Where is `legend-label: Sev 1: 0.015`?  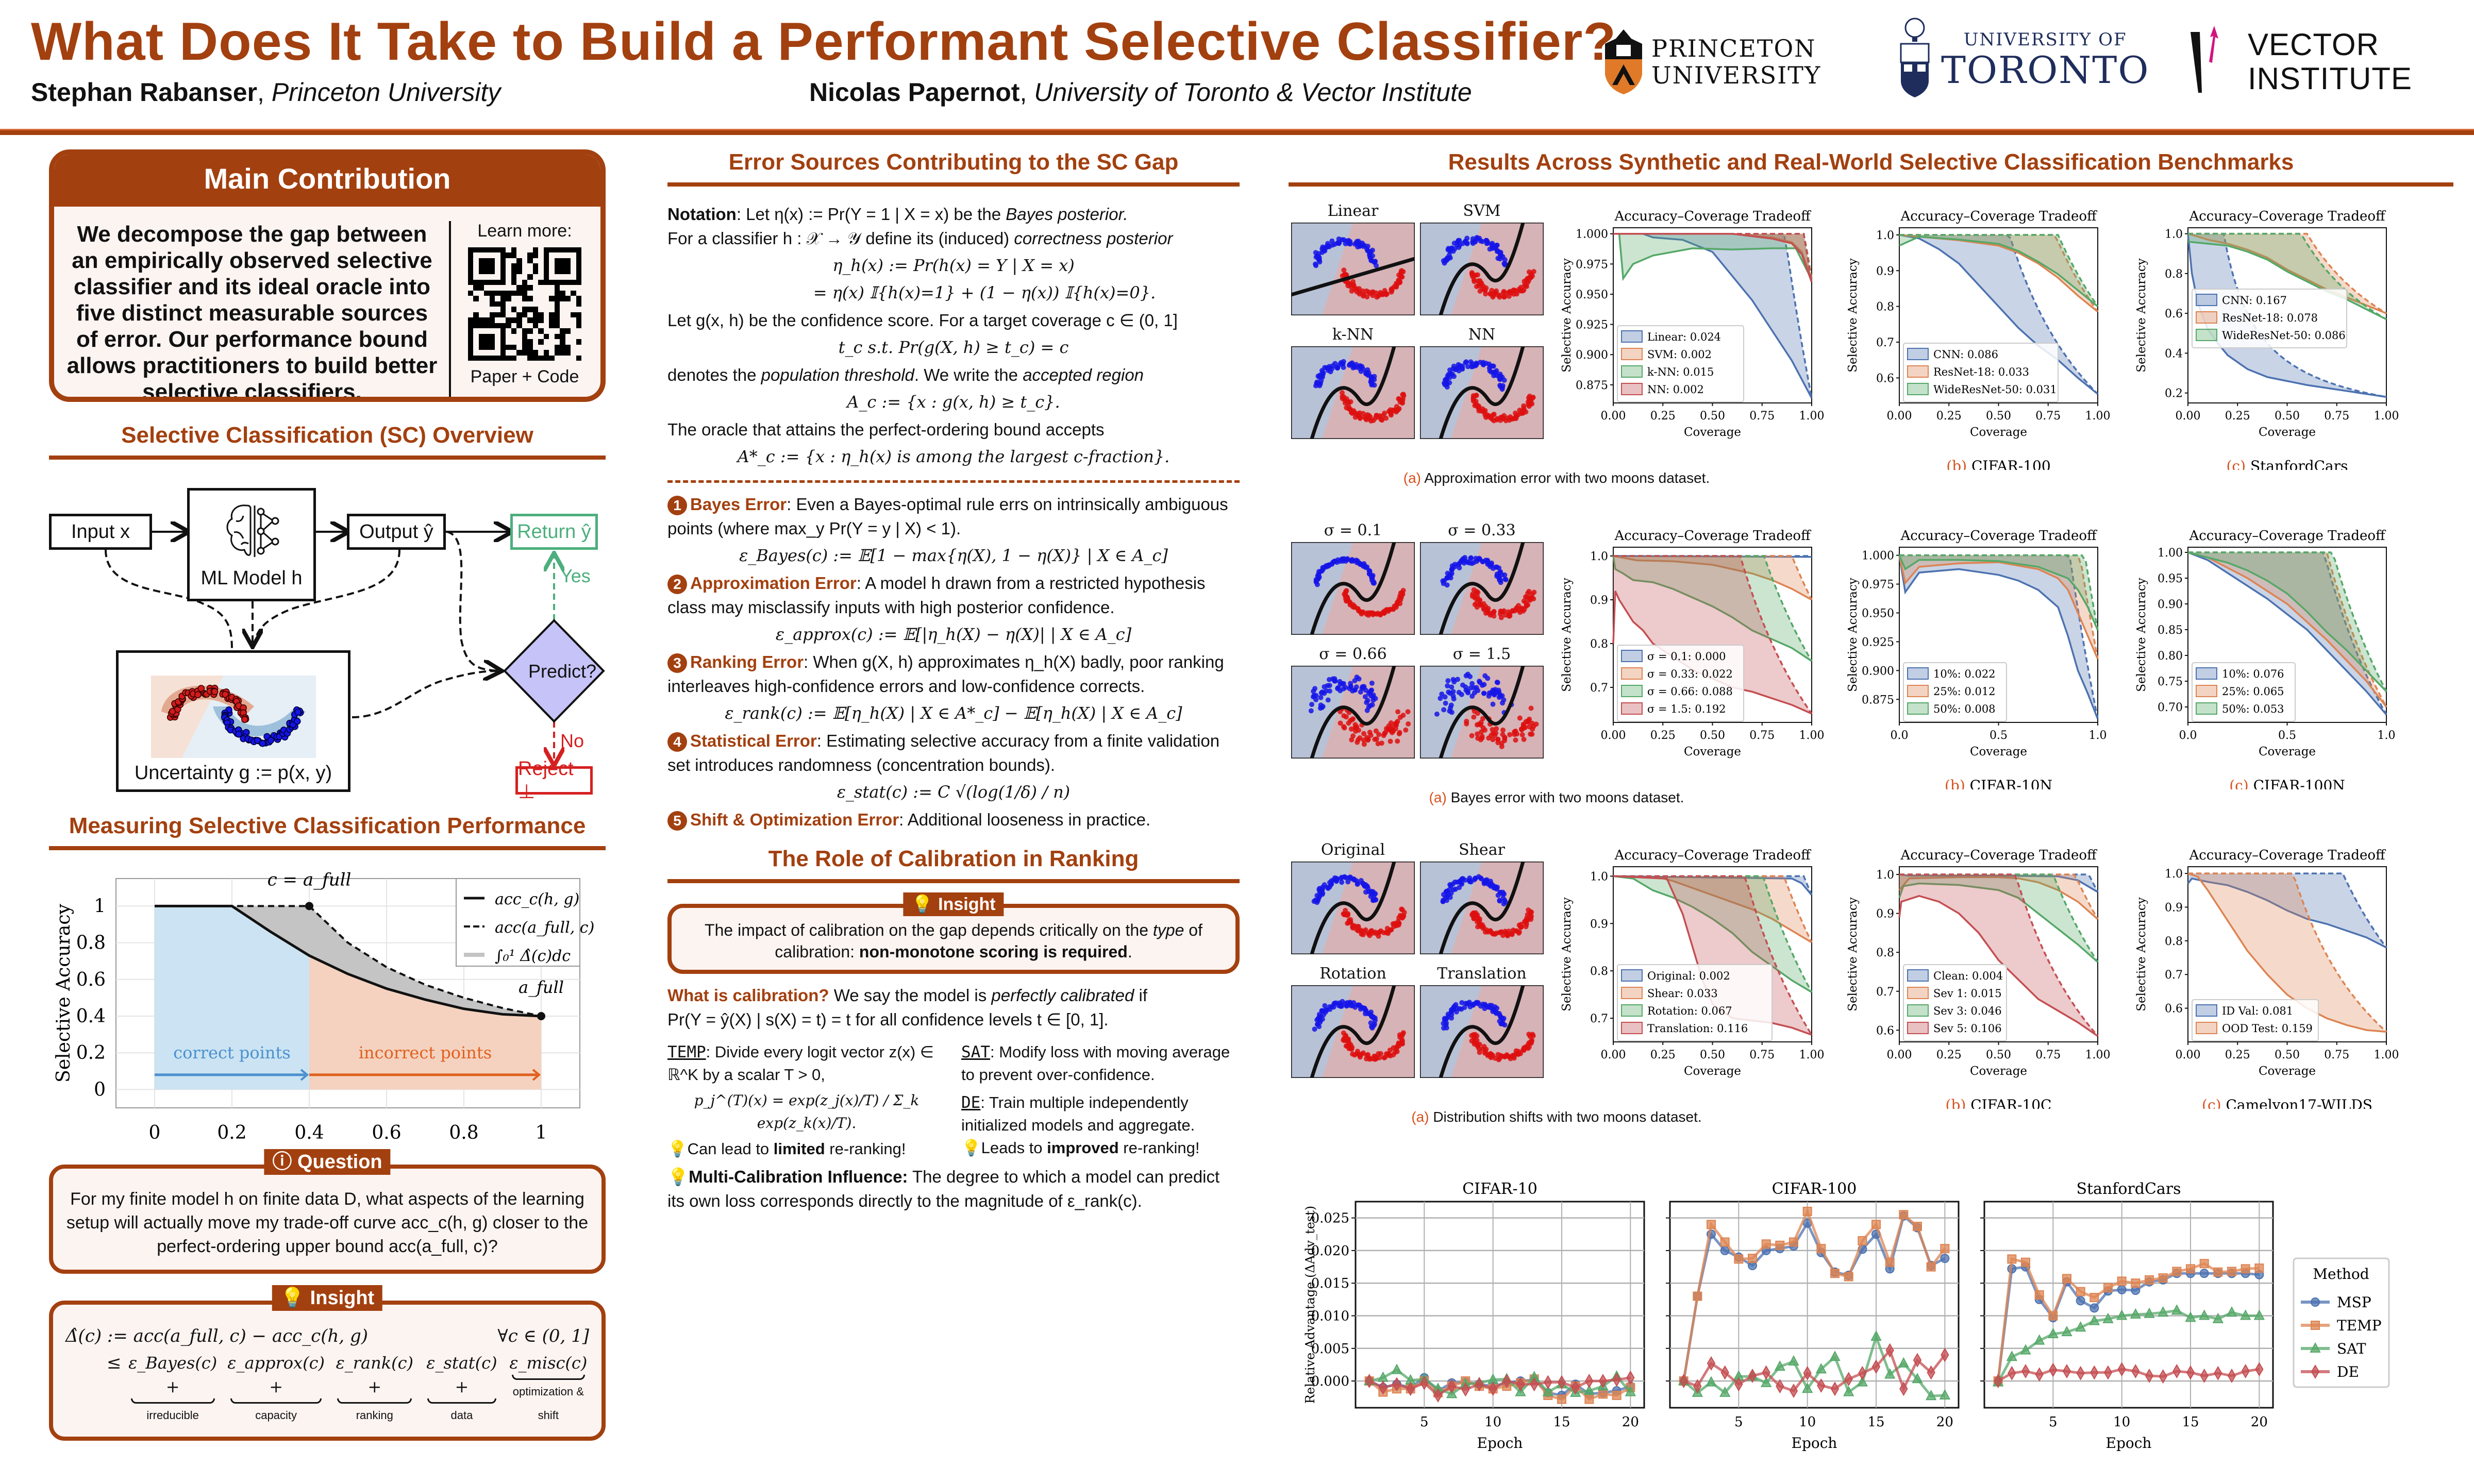 legend-label: Sev 1: 0.015 is located at coordinates (1967, 993).